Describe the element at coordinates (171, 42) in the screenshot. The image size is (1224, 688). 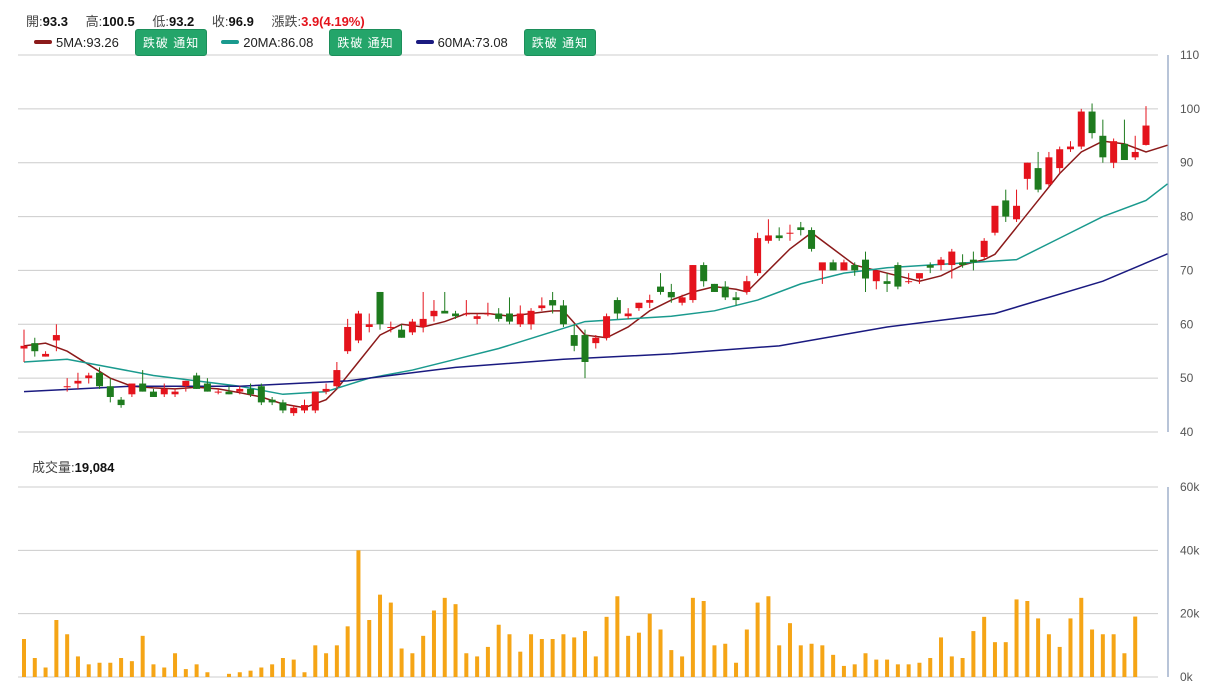
I see `ma5-alert-button: 跌破 通知` at that location.